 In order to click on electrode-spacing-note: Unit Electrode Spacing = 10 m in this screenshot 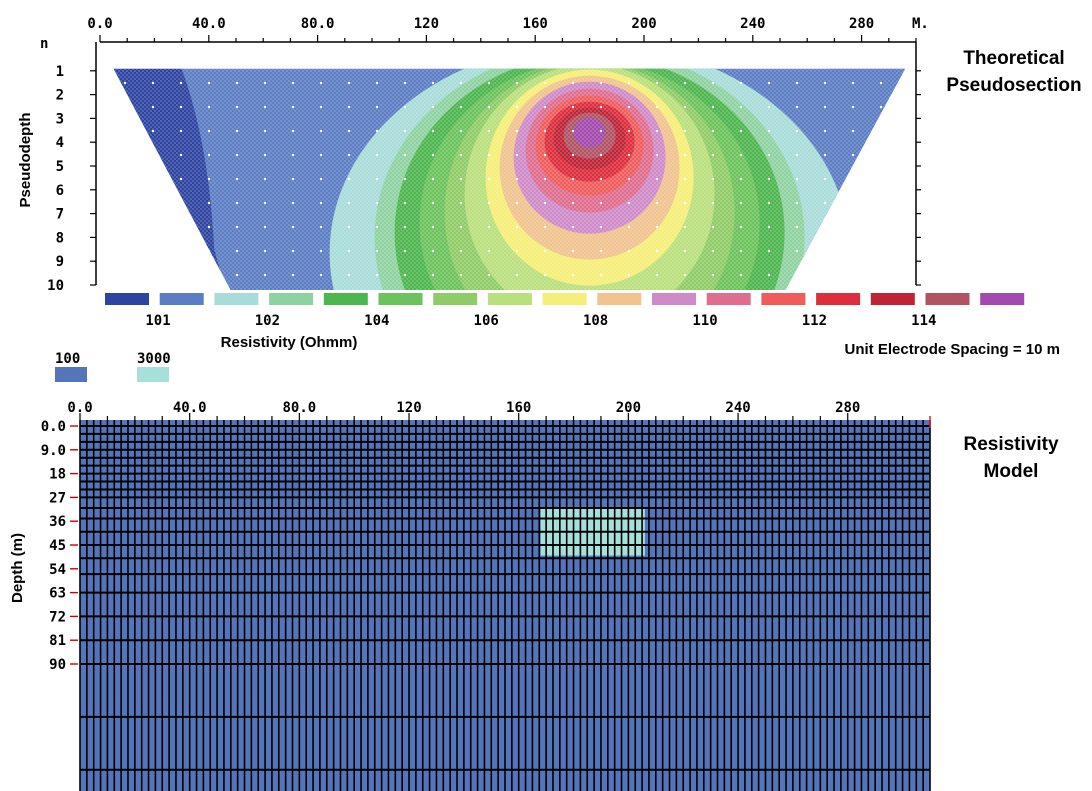, I will do `click(952, 349)`.